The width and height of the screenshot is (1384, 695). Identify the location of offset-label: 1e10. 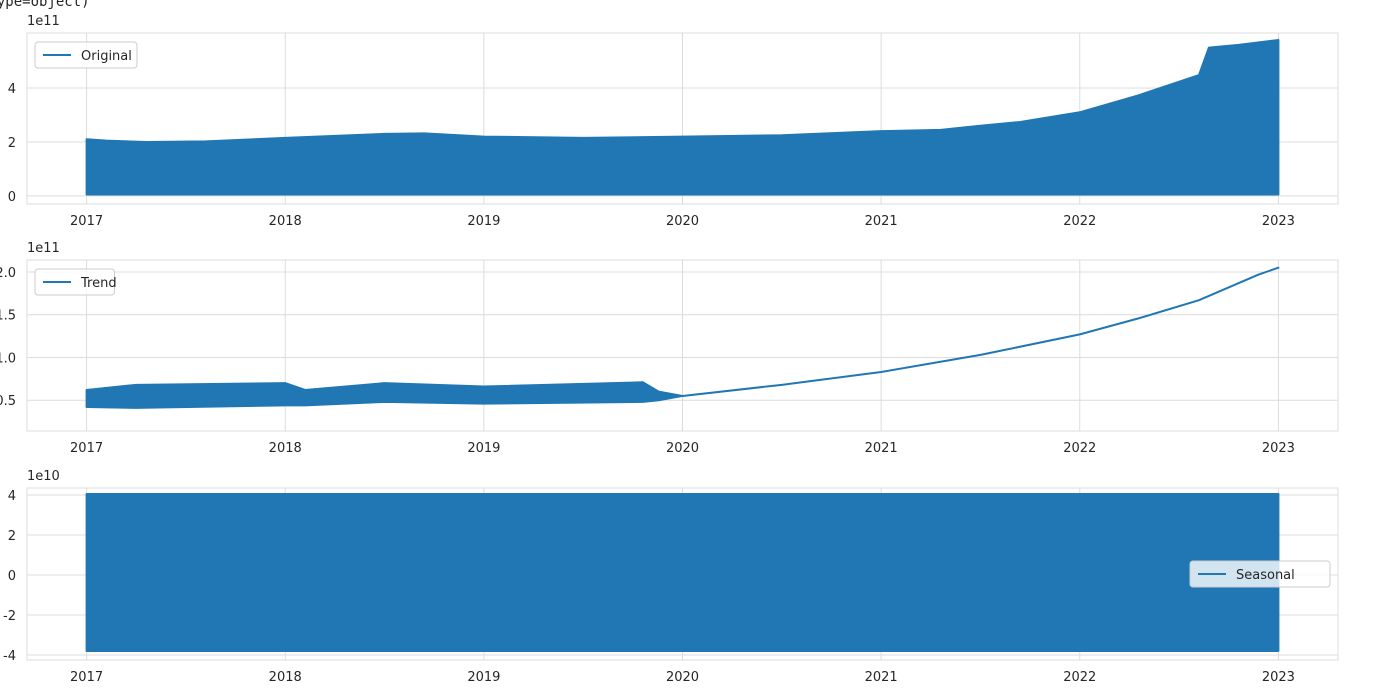
(43, 476).